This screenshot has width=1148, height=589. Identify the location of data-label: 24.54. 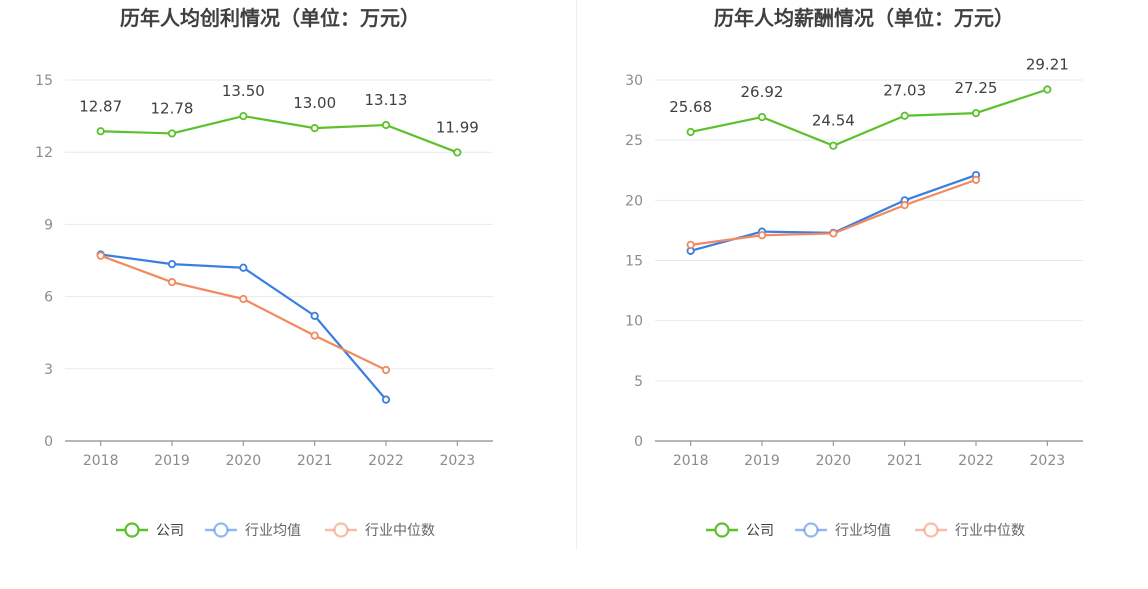
(833, 121).